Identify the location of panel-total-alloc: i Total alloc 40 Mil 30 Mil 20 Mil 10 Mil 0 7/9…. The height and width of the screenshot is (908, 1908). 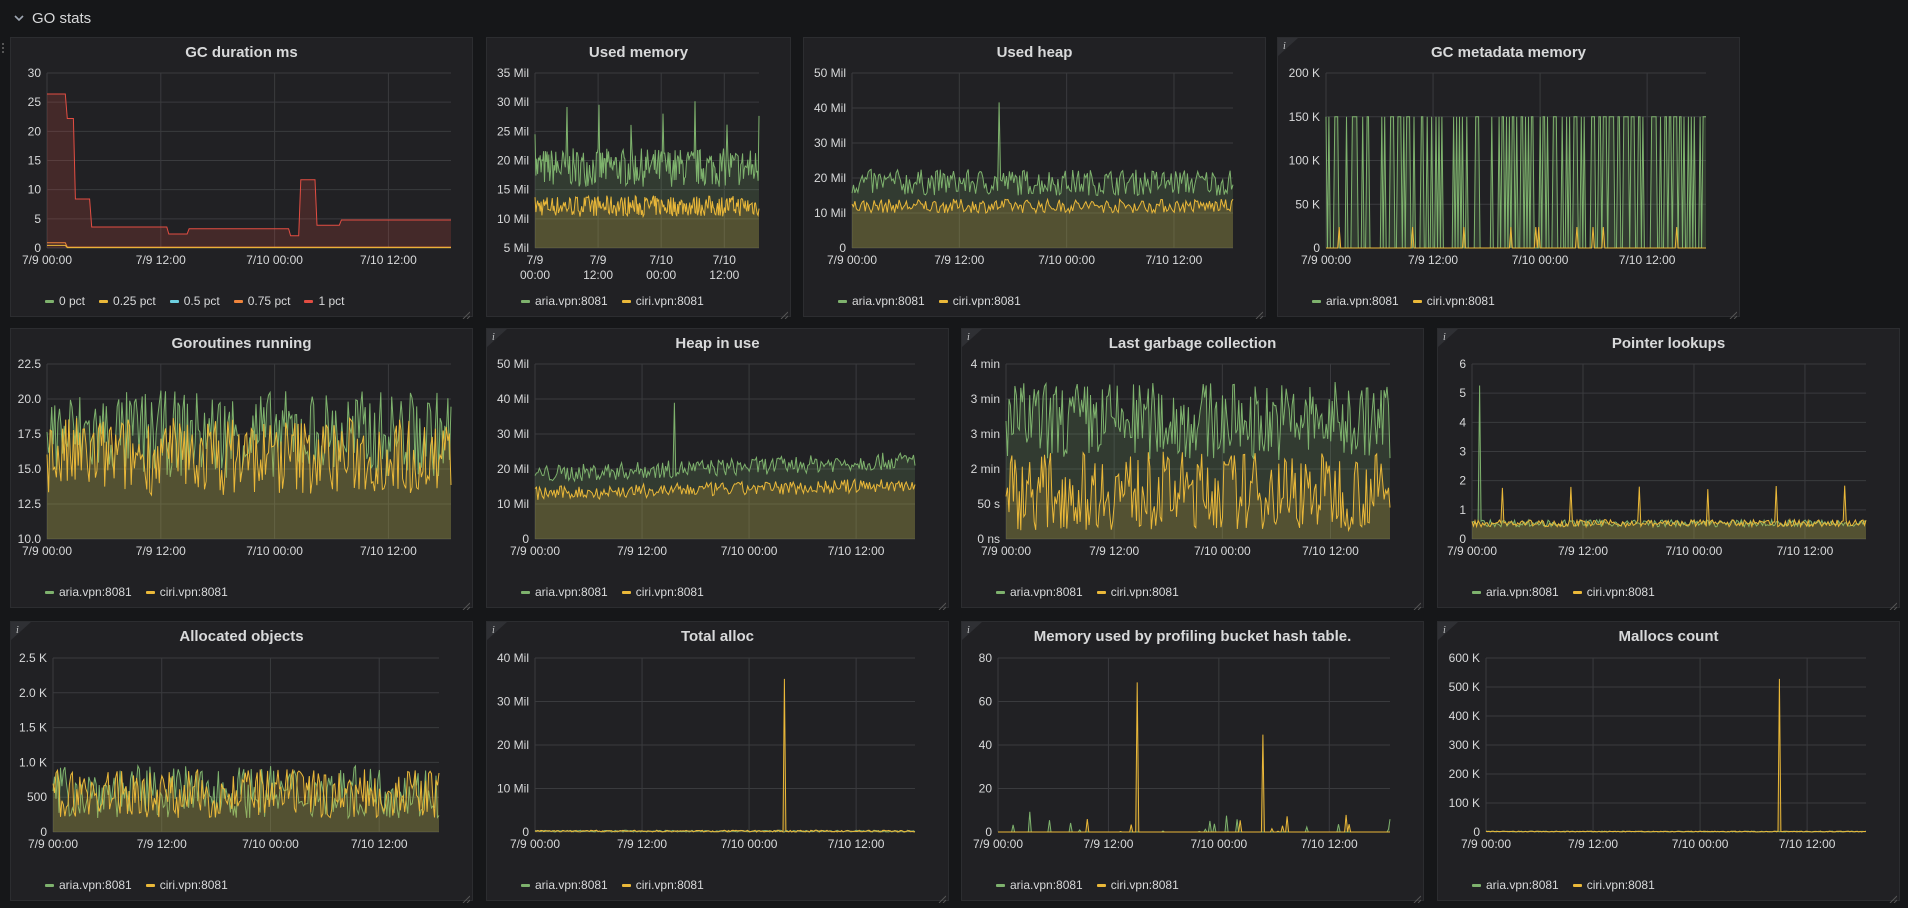
(718, 762).